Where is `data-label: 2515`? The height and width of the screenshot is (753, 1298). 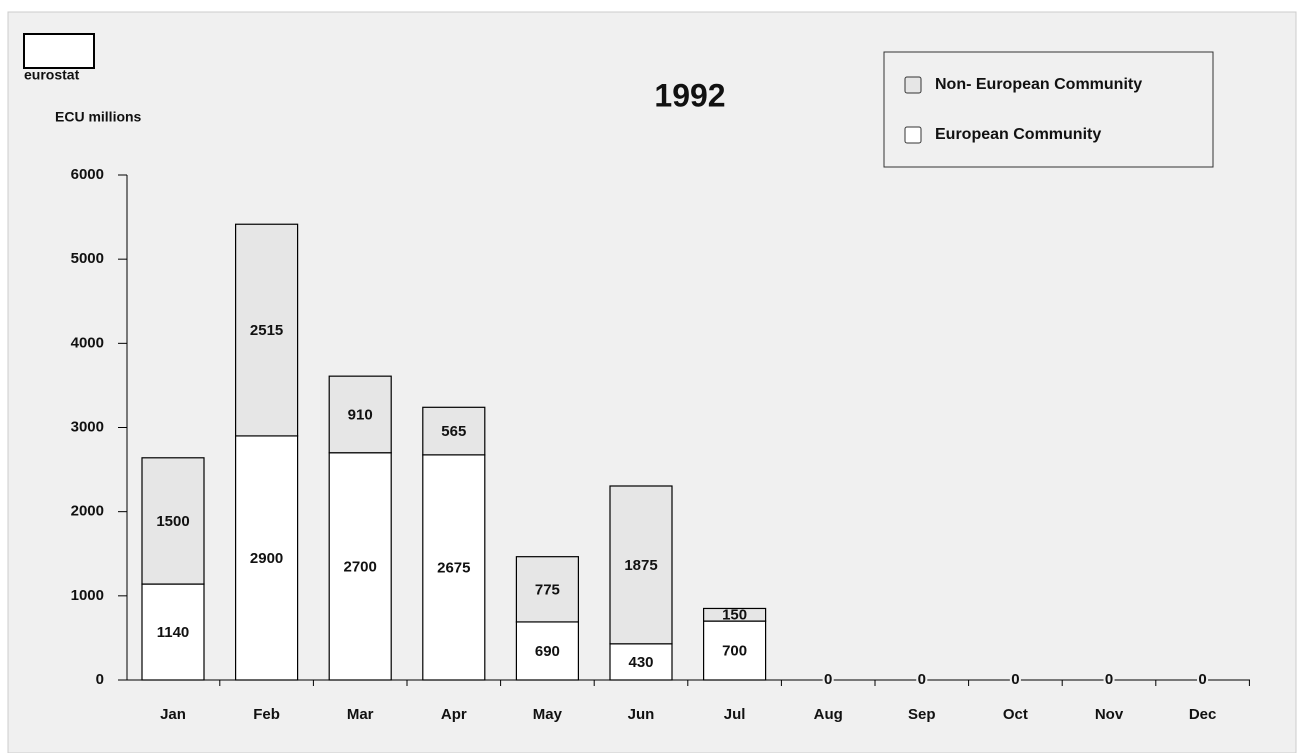
data-label: 2515 is located at coordinates (266, 330).